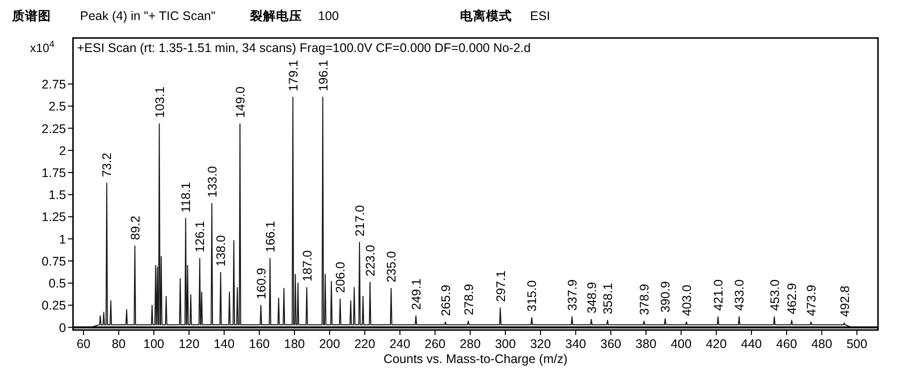  Describe the element at coordinates (62, 151) in the screenshot. I see `y-tick-label: 2` at that location.